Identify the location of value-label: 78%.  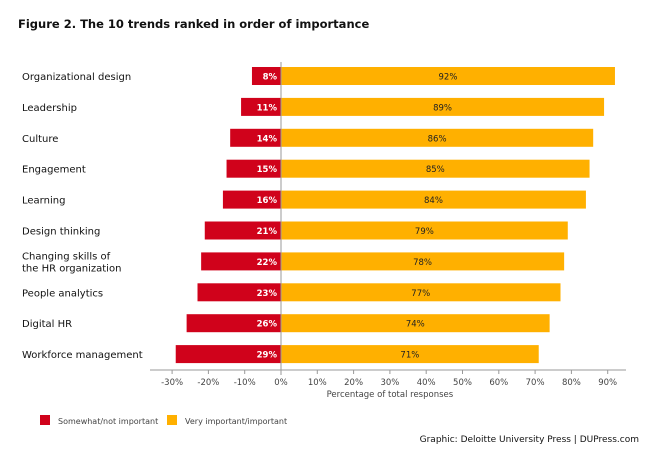
(422, 263).